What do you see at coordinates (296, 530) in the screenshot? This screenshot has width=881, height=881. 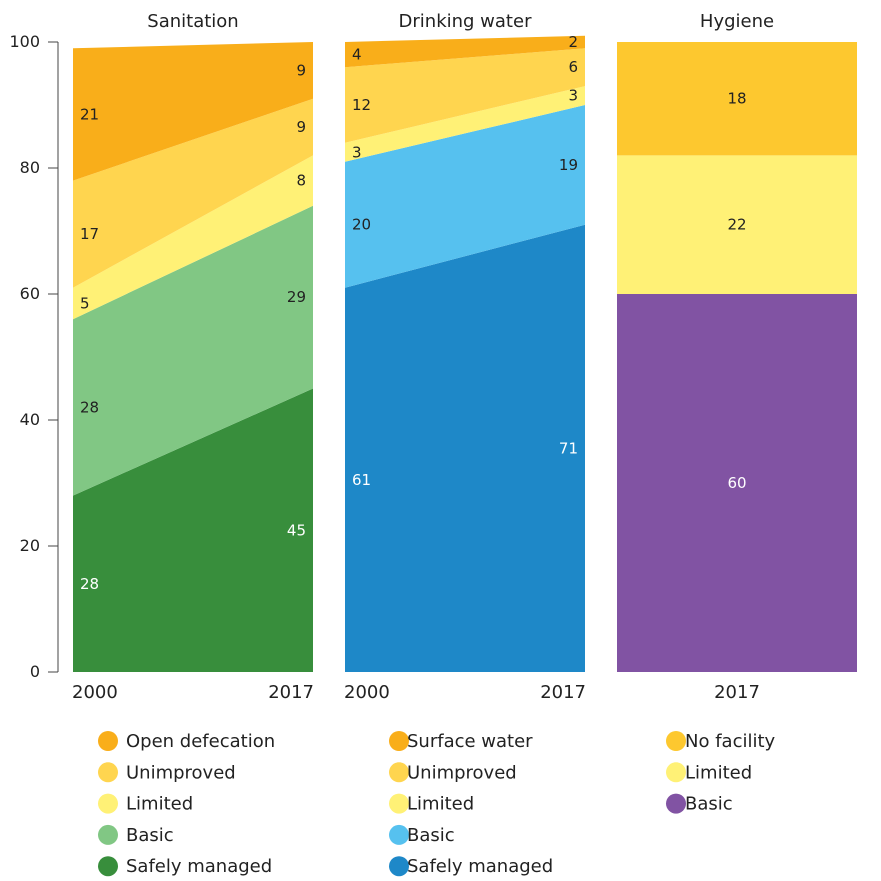 I see `data-label: 45` at bounding box center [296, 530].